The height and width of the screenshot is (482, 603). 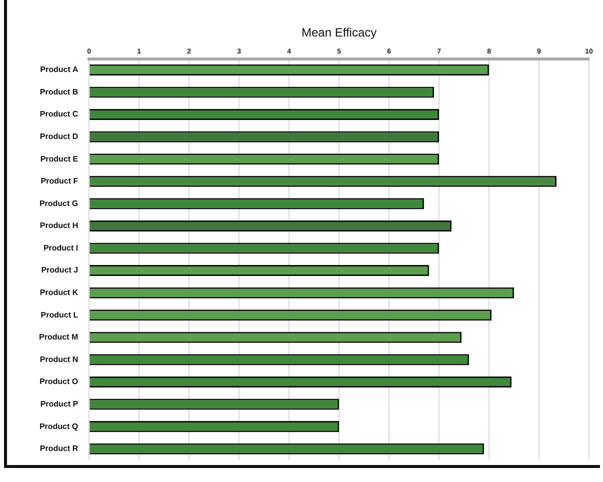 What do you see at coordinates (59, 137) in the screenshot?
I see `y-tick-label: Product D` at bounding box center [59, 137].